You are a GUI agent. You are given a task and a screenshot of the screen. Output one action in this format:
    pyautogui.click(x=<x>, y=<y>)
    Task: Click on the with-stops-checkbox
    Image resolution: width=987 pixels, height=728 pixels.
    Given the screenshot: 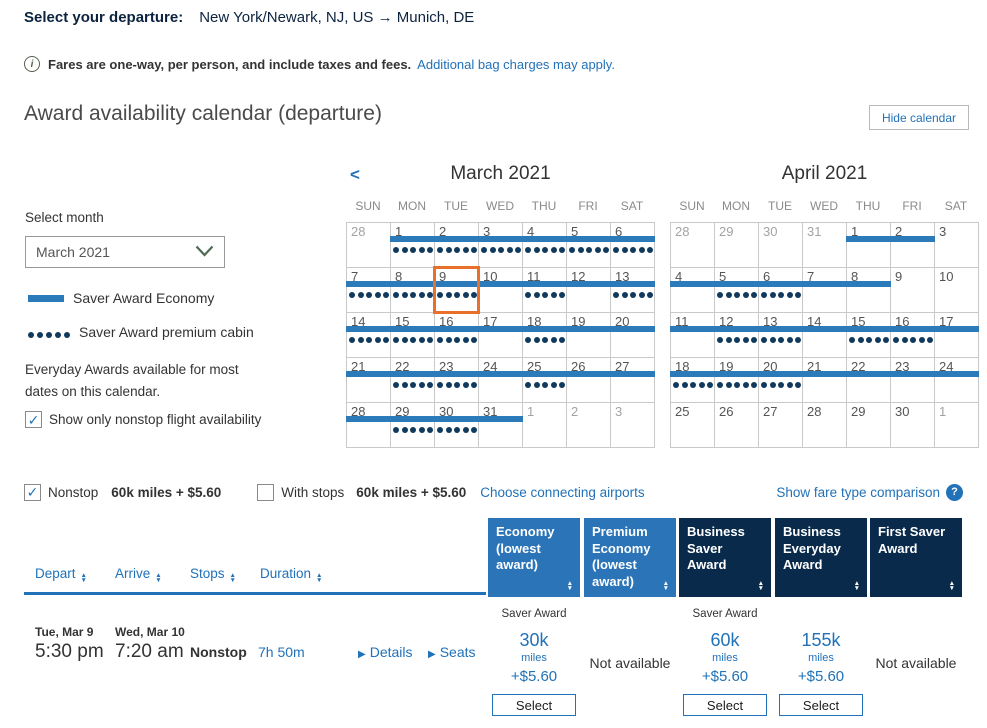 What is the action you would take?
    pyautogui.click(x=266, y=492)
    